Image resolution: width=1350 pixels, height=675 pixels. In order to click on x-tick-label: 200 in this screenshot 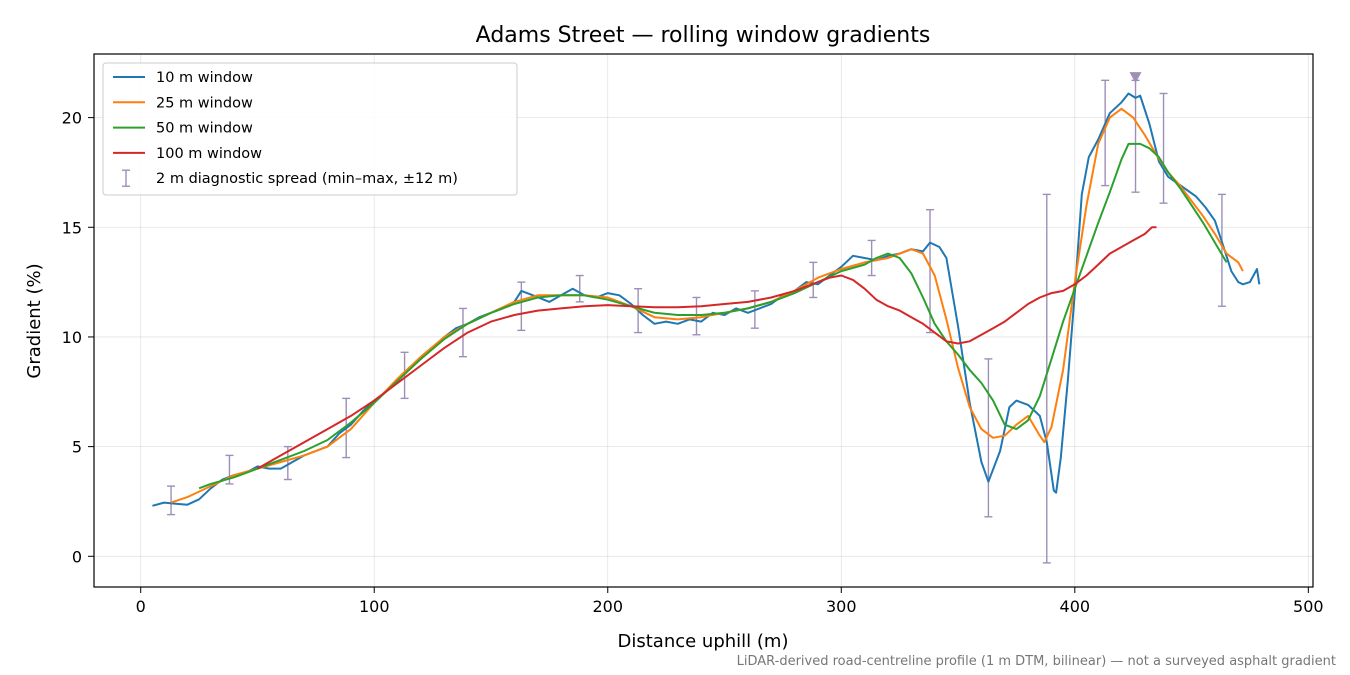, I will do `click(607, 606)`.